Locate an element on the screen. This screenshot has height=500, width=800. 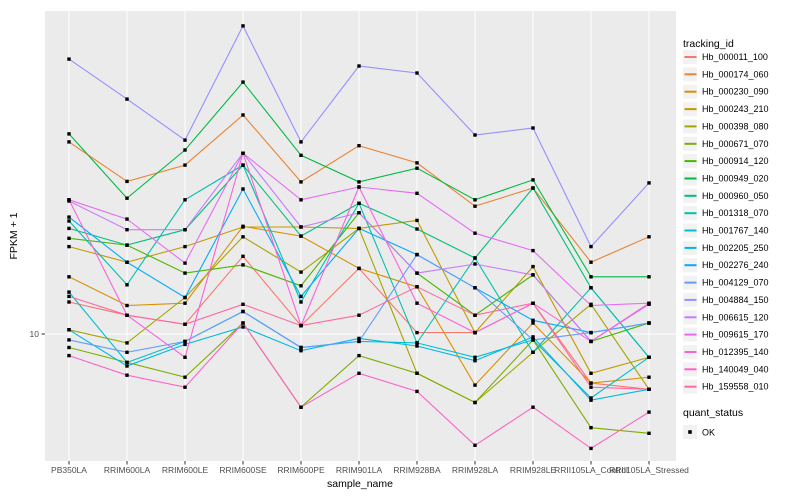
legend-entry-Hb_001318_070: Hb_001318_070 is located at coordinates (726, 213).